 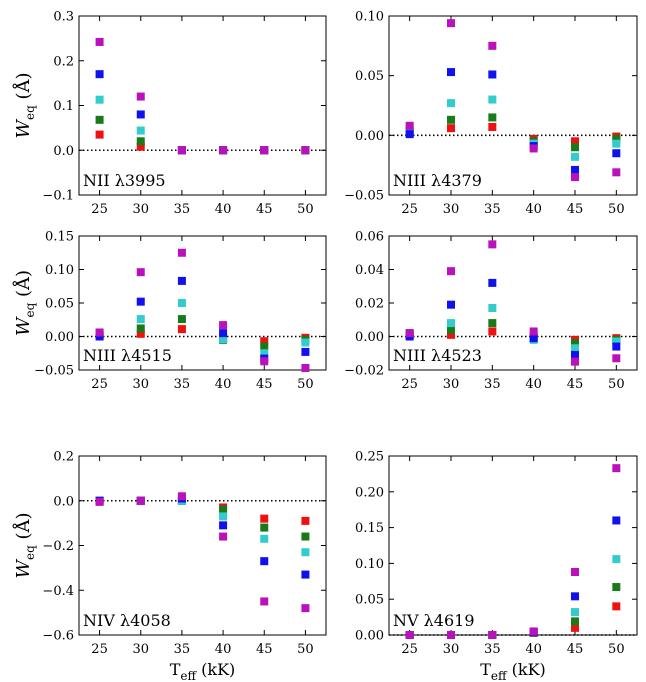 I want to click on y-tick-label: 0.2, so click(x=63, y=457).